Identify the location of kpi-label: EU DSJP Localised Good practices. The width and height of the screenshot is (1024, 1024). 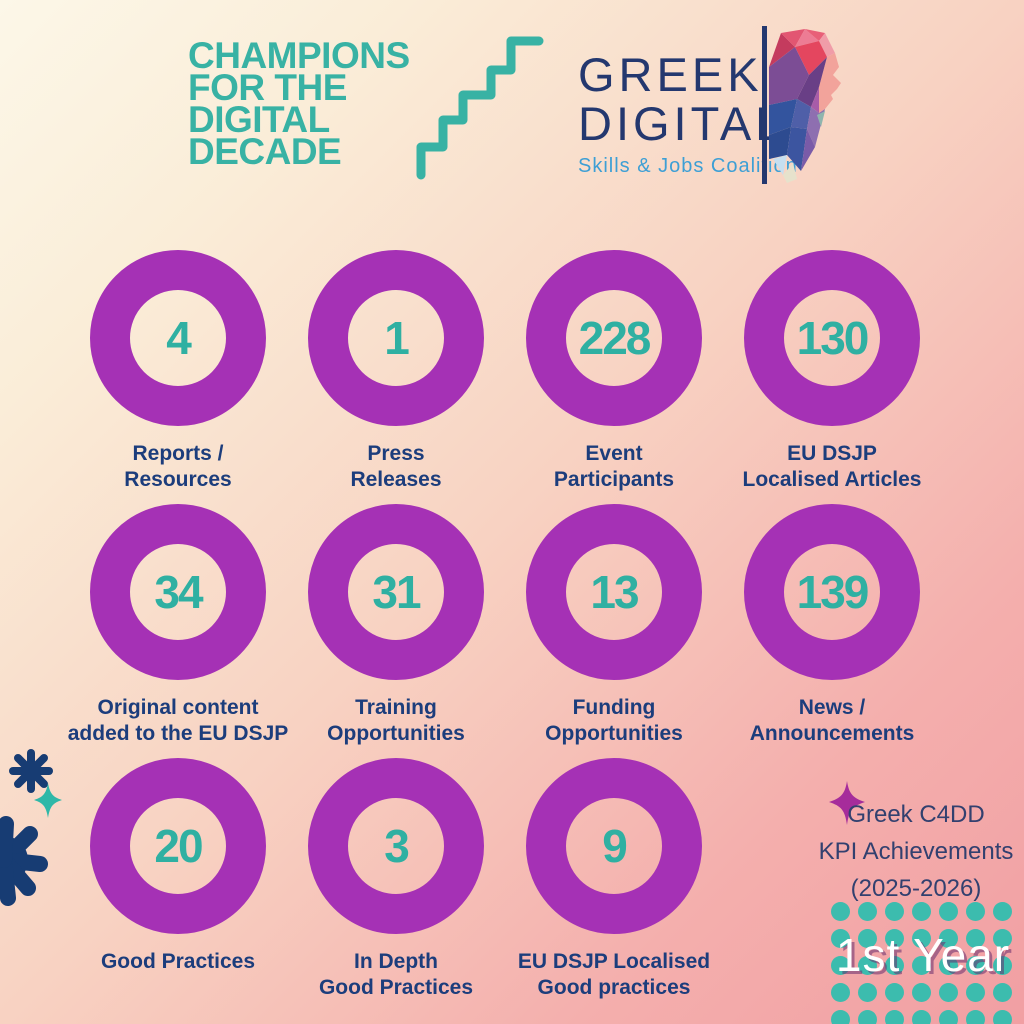
(614, 975).